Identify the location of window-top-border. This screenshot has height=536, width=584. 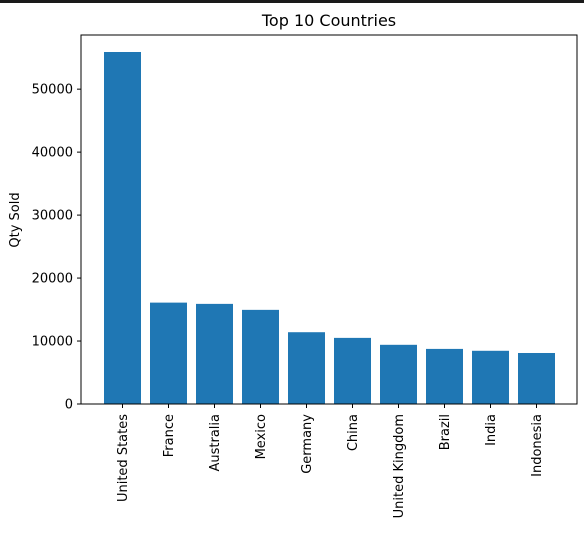
(292, 1).